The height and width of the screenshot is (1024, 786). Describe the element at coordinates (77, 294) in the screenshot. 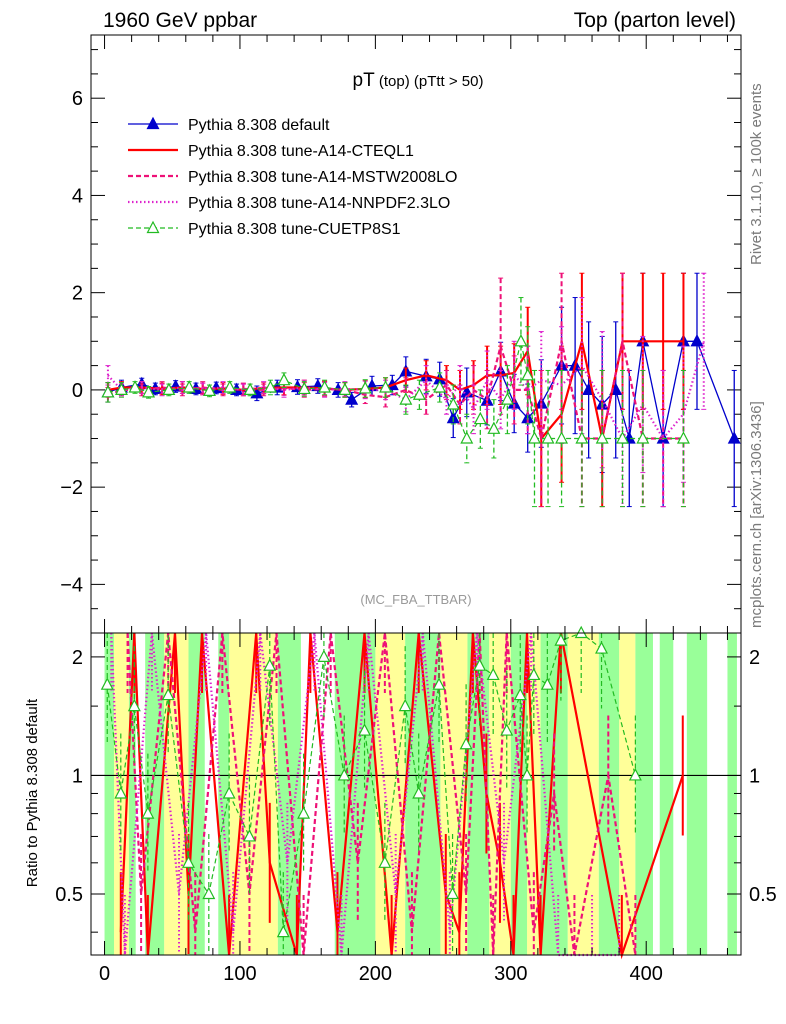

I see `main-y-tick-label: 2` at that location.